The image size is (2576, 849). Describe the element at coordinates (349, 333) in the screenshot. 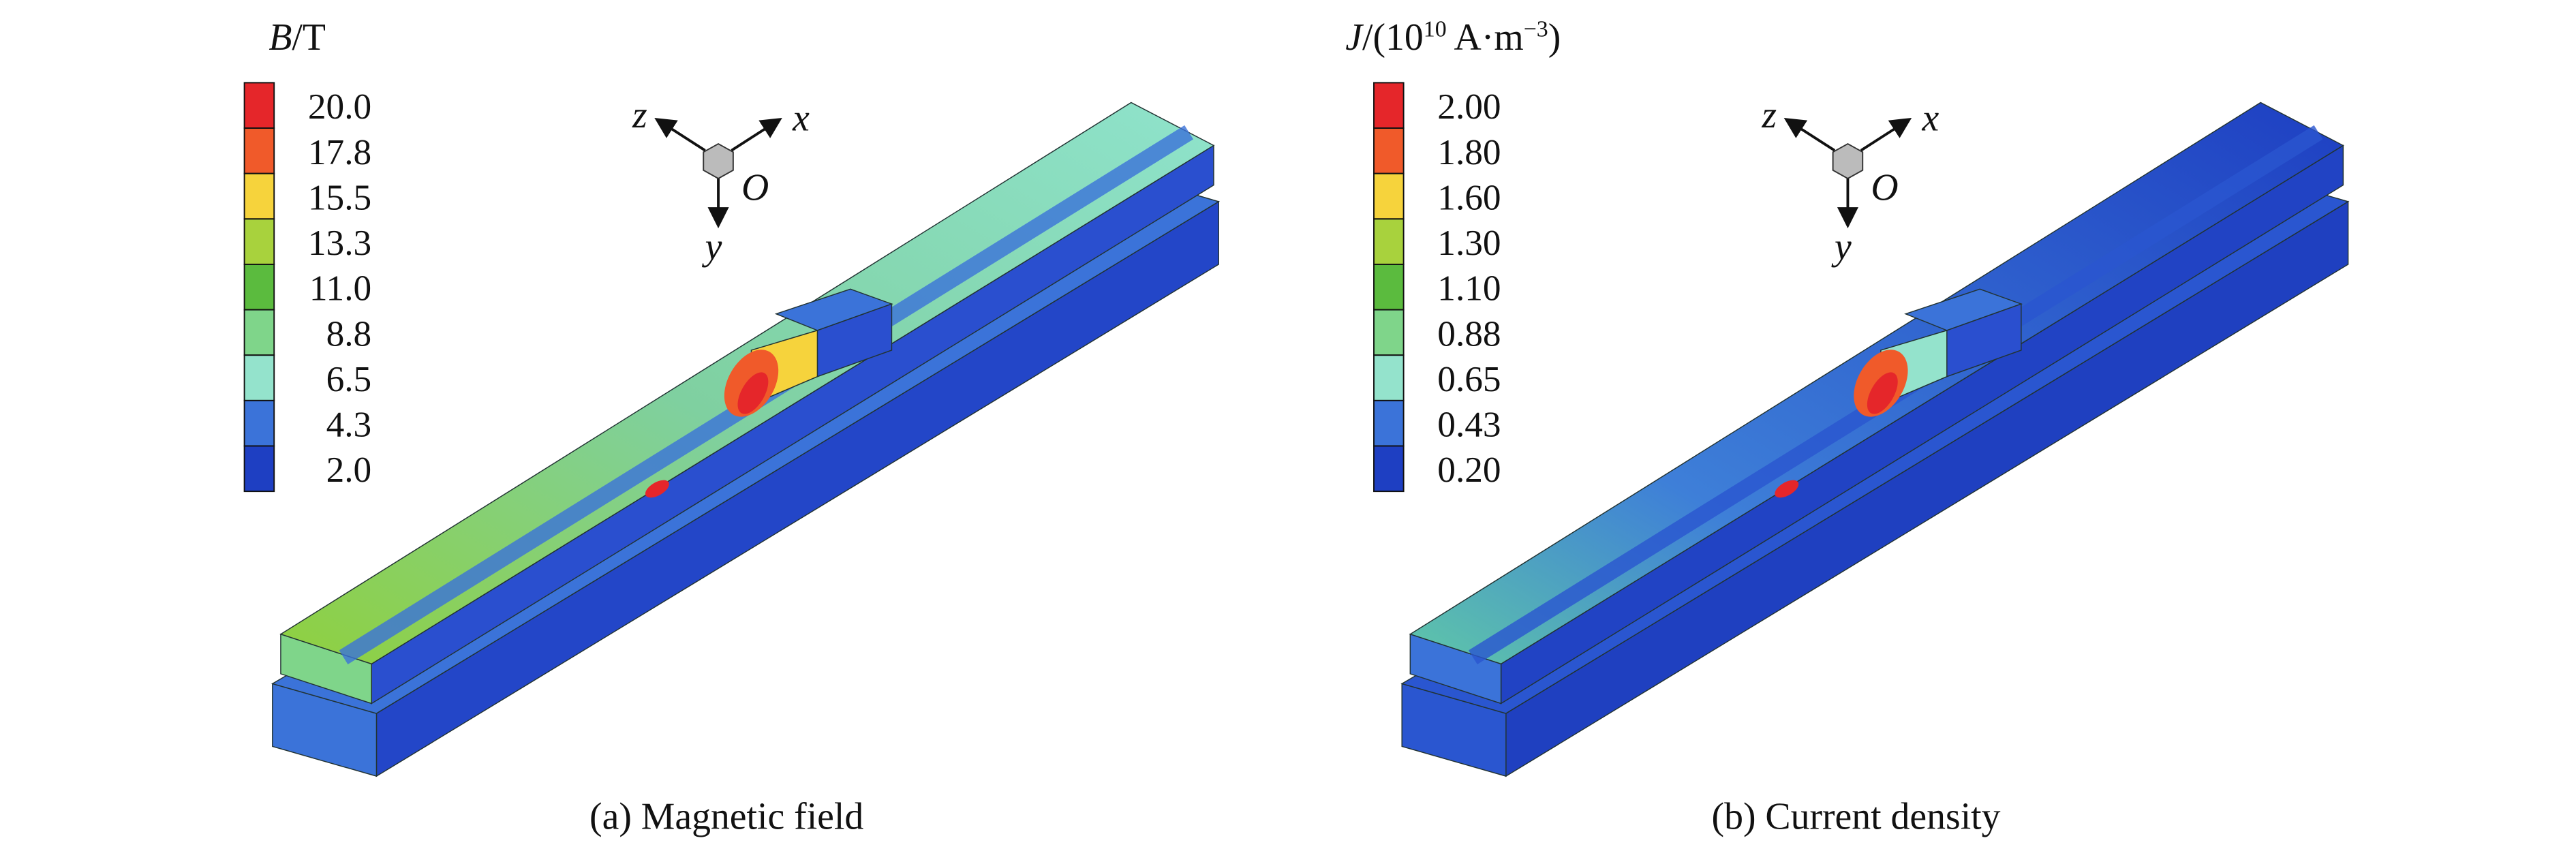

I see `colorbar-label: 8.8` at that location.